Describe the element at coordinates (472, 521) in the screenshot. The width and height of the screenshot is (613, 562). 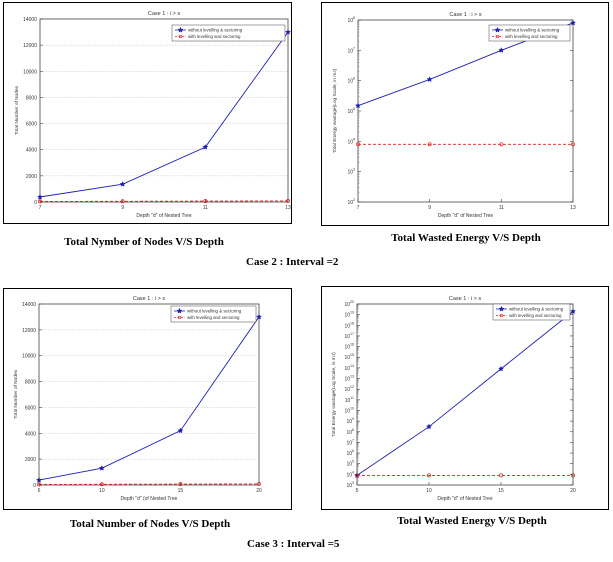
I see `caption-energy-case3: Total Wasted Energy V/S Depth` at that location.